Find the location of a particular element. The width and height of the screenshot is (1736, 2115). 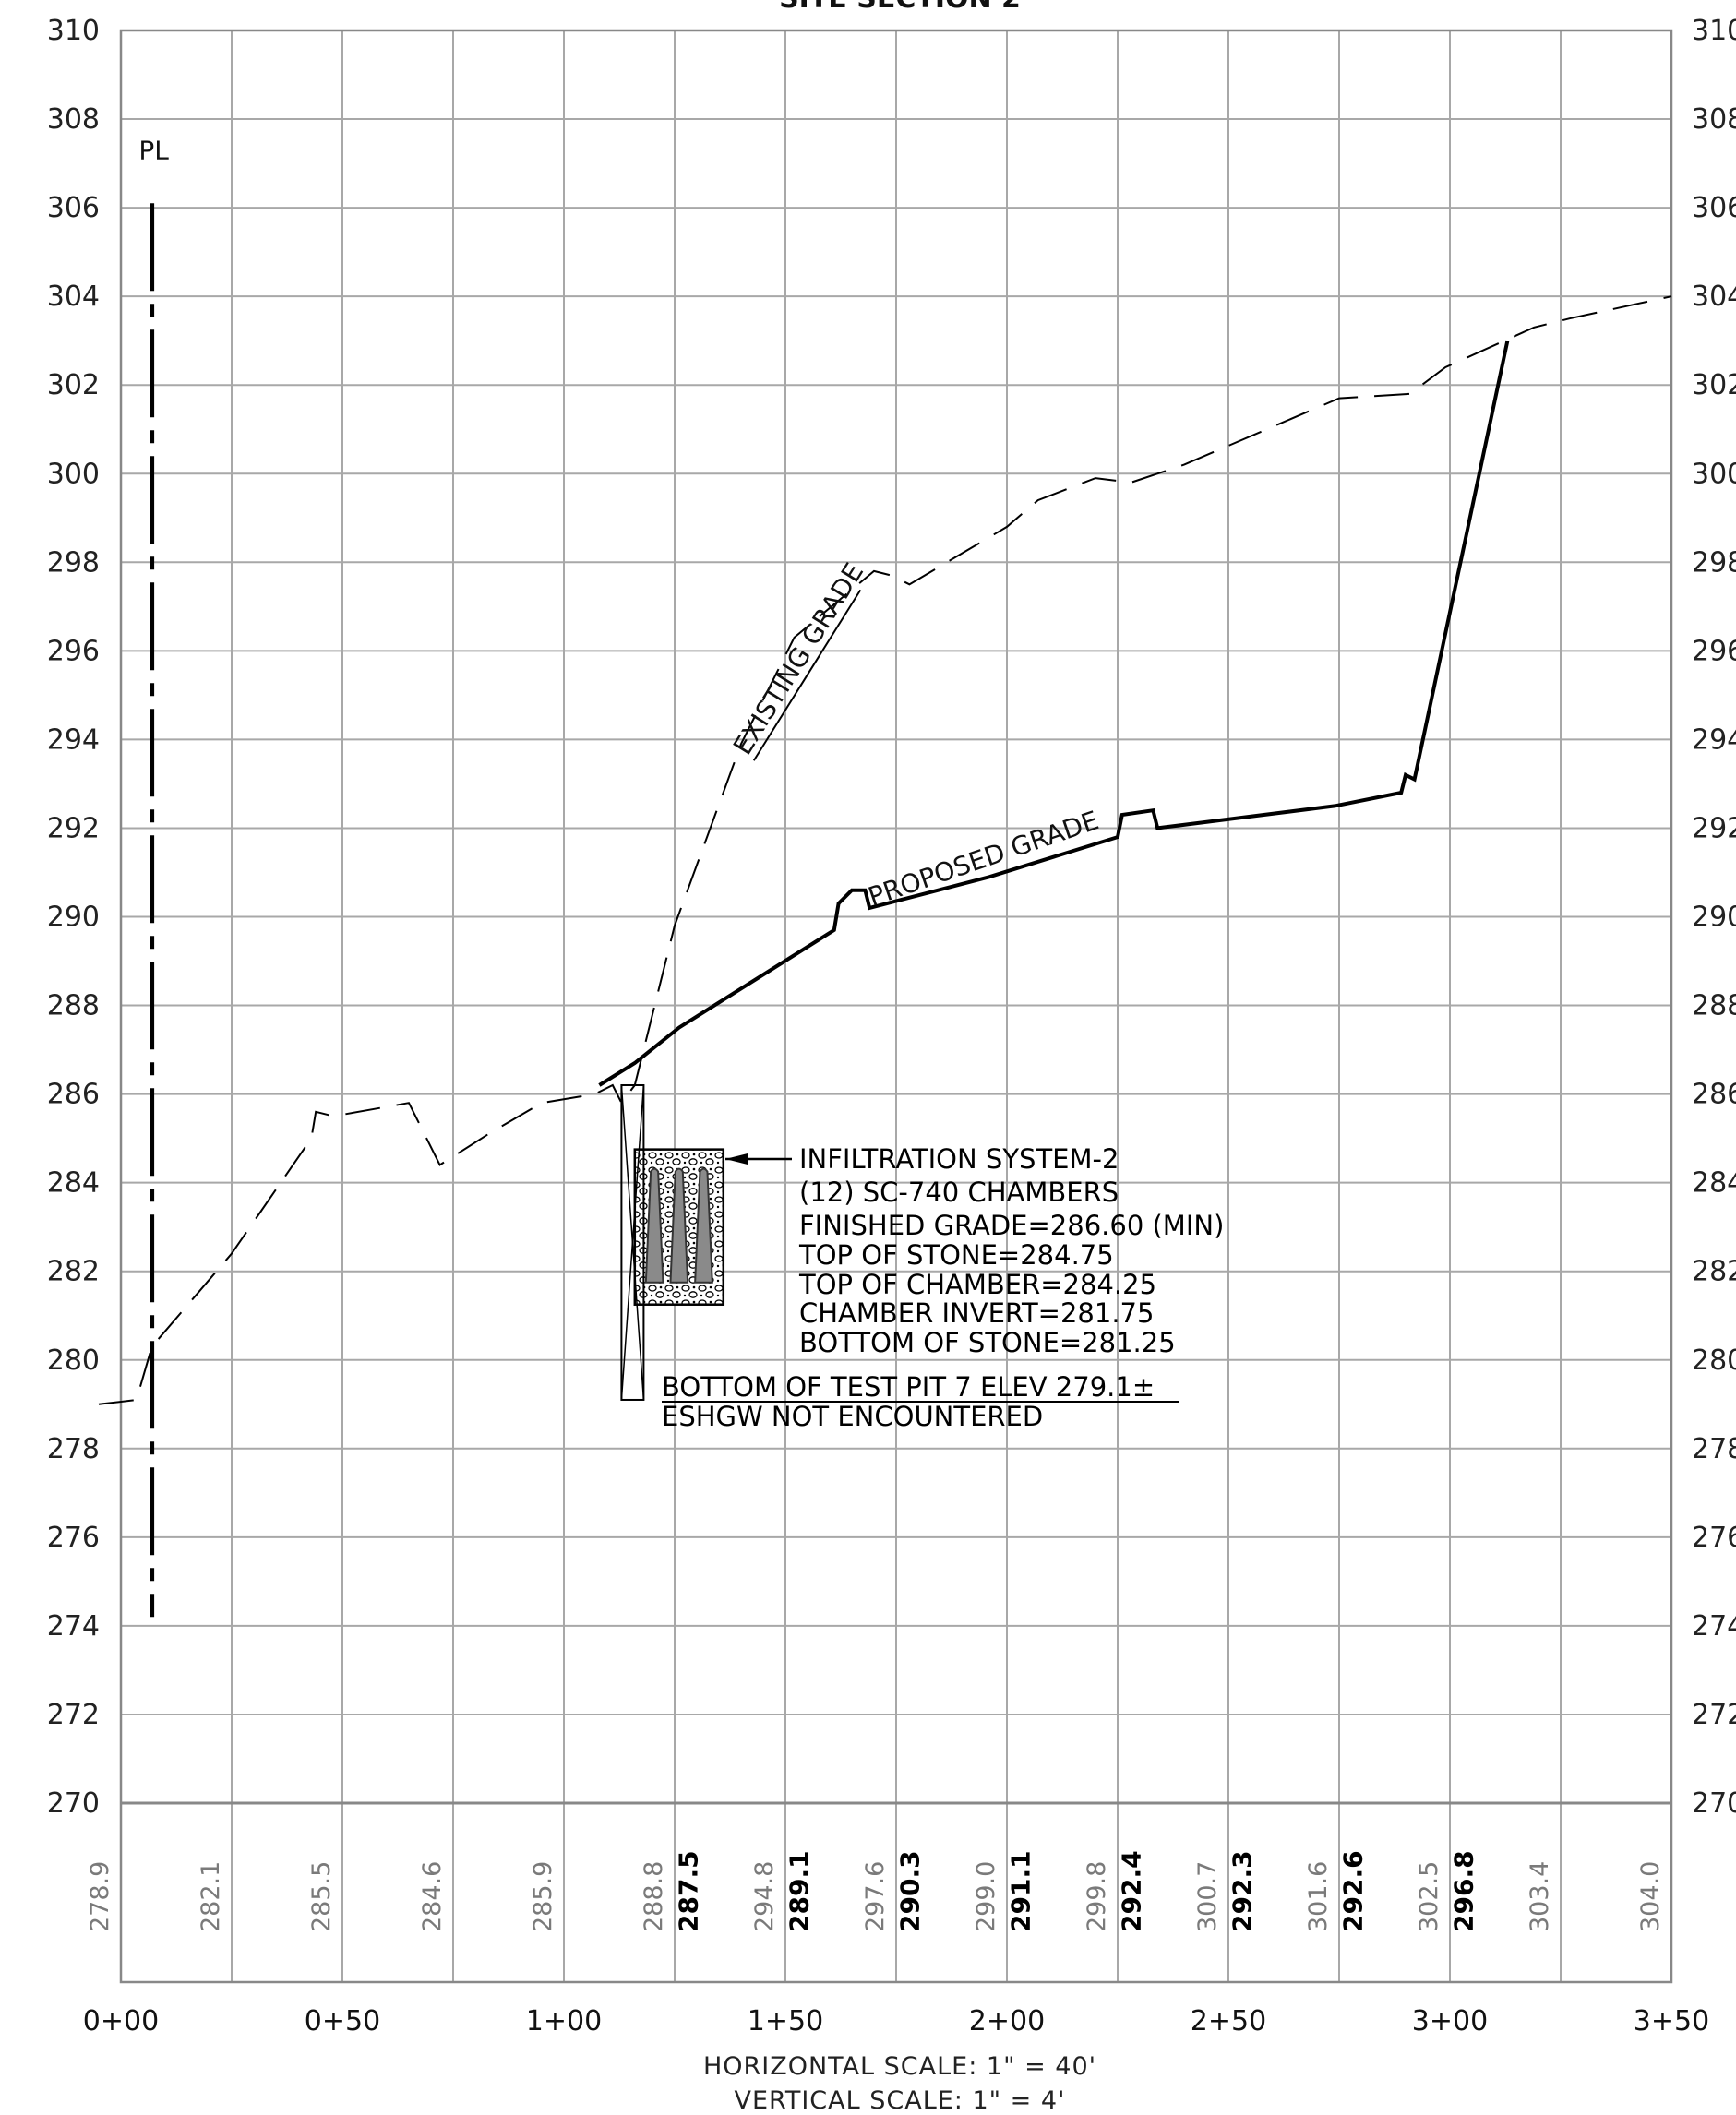

y-tick-label-right: 296 is located at coordinates (1714, 651).